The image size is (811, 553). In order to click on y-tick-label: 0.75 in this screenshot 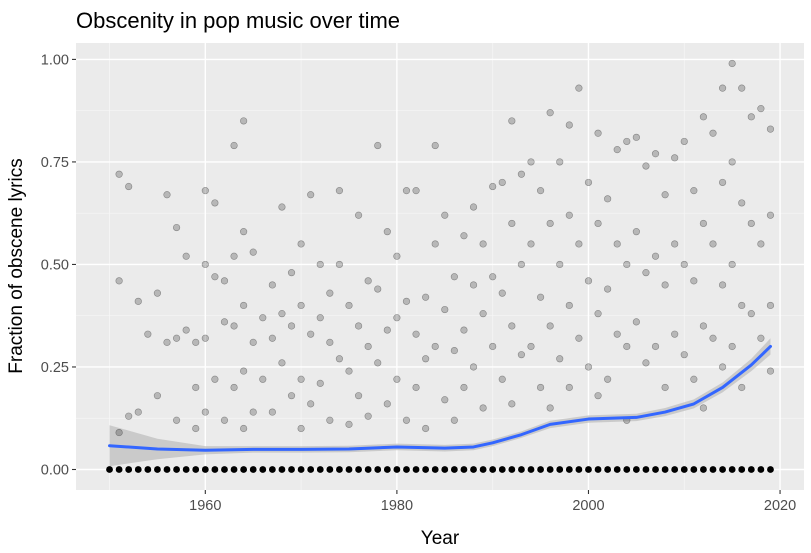, I will do `click(55, 163)`.